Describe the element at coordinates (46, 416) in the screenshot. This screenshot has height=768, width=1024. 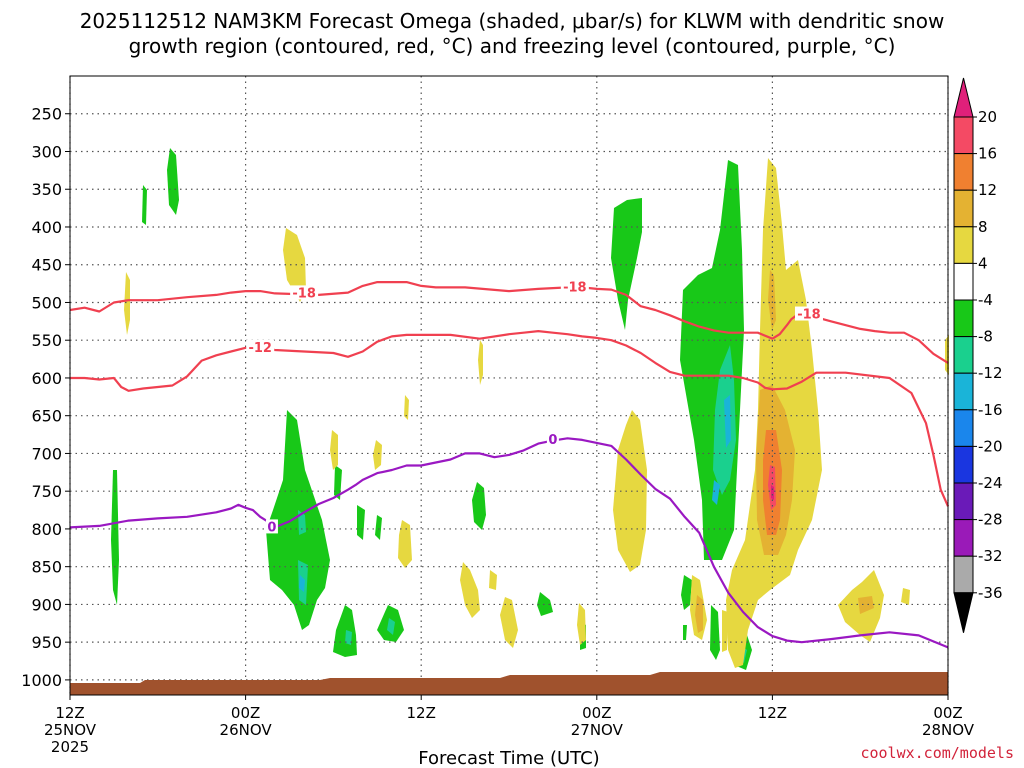
I see `y-tick-label: 650` at that location.